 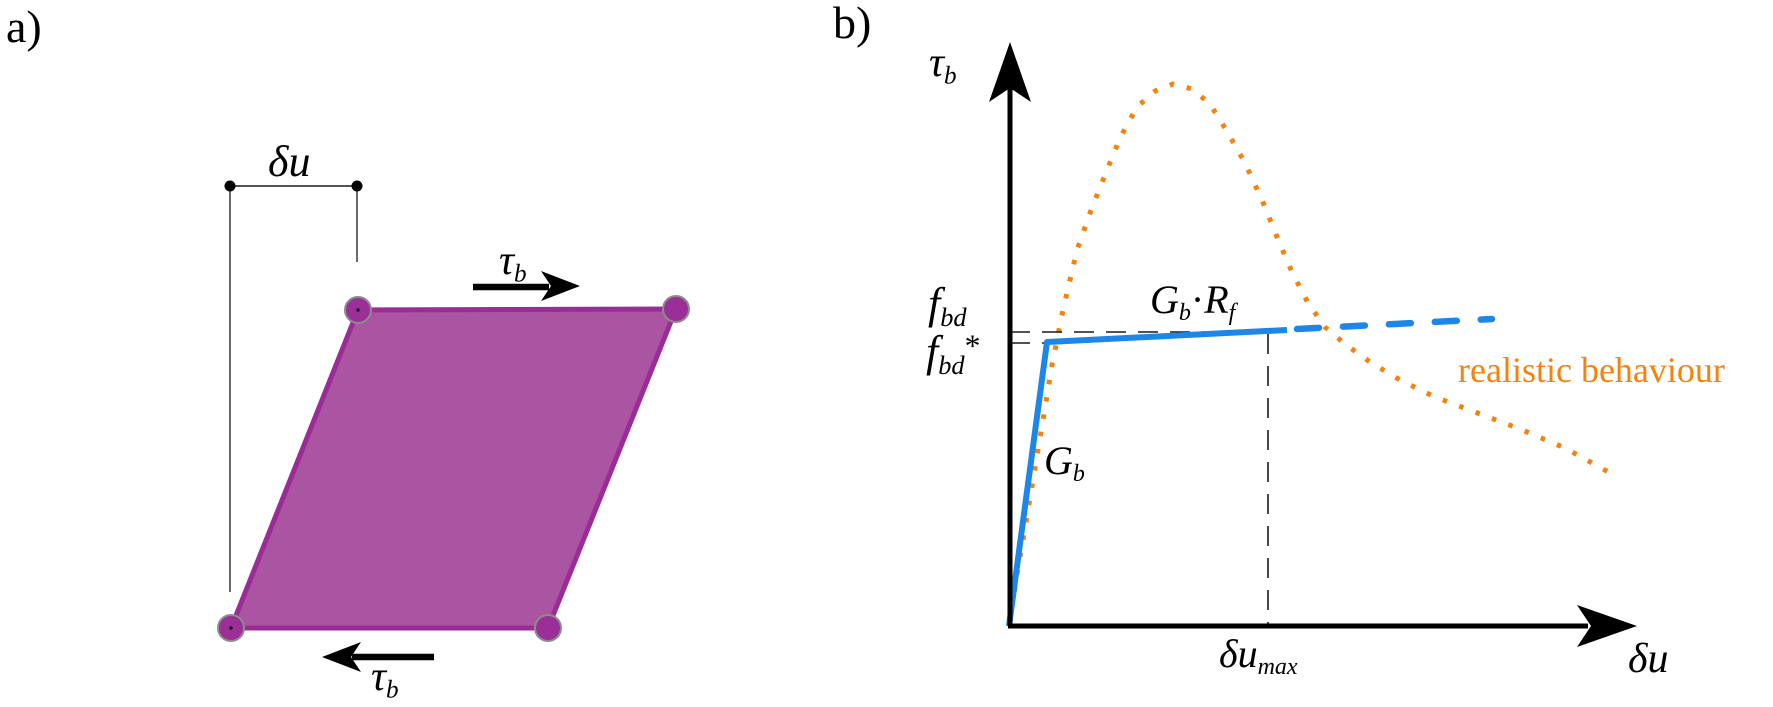 I want to click on y-axis-arrowhead, so click(x=1010, y=72).